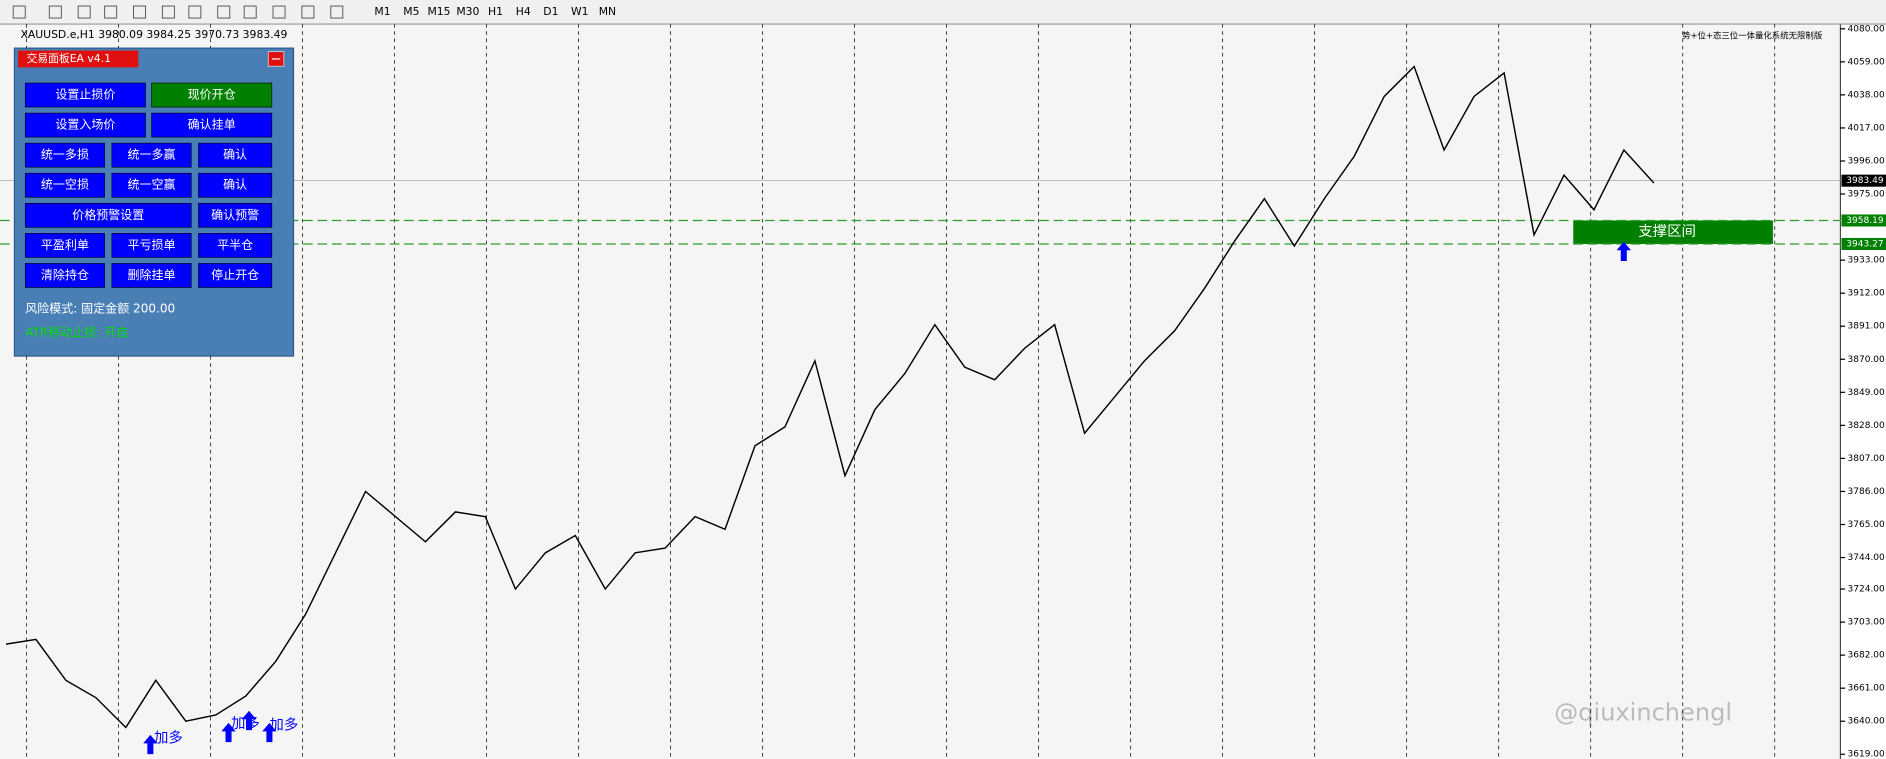 This screenshot has height=759, width=1886. Describe the element at coordinates (1867, 492) in the screenshot. I see `y-tick-label: 3786.00` at that location.